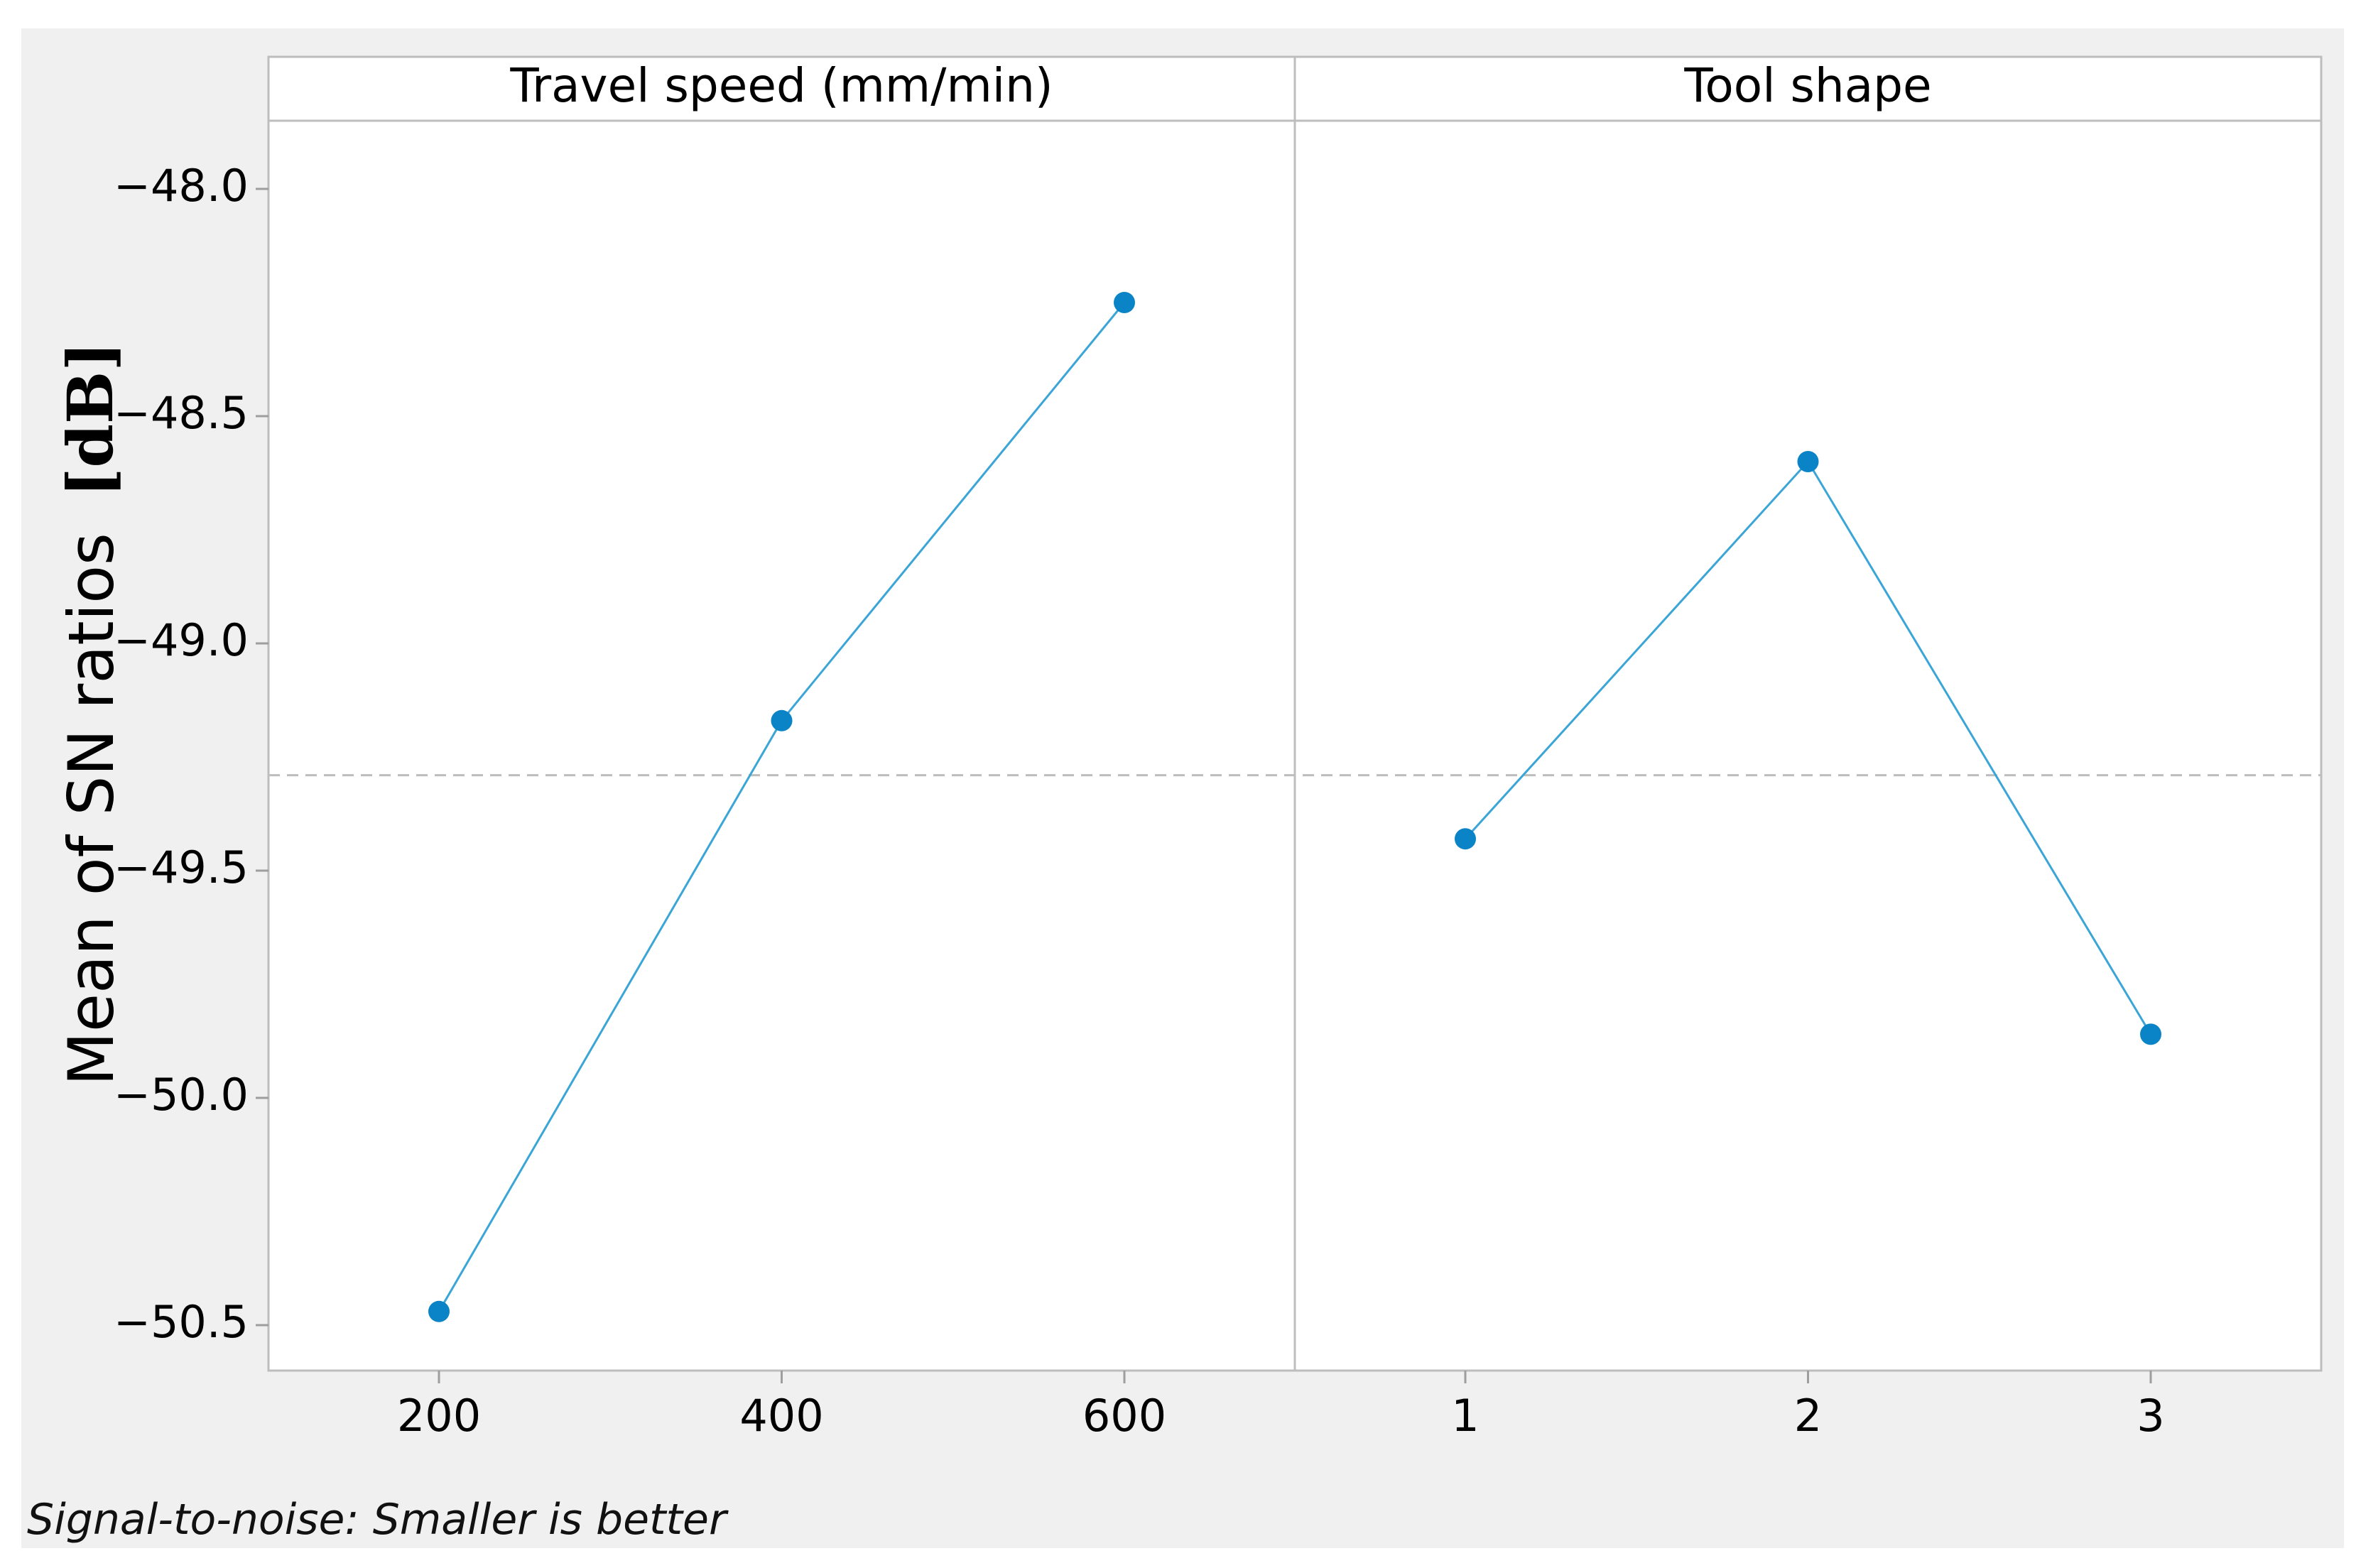 This screenshot has width=2356, height=1568. Describe the element at coordinates (181, 640) in the screenshot. I see `y-tick-label: −49.0` at that location.